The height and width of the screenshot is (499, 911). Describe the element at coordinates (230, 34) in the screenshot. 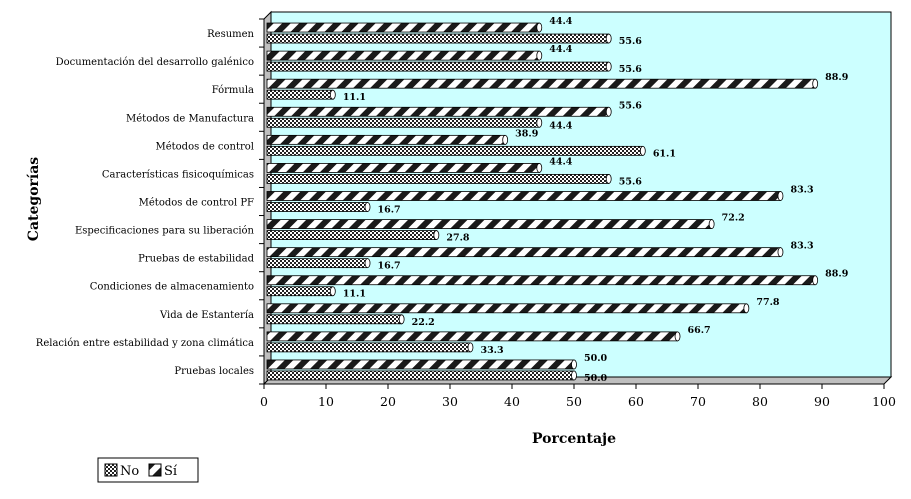

I see `category-label: Resumen` at that location.